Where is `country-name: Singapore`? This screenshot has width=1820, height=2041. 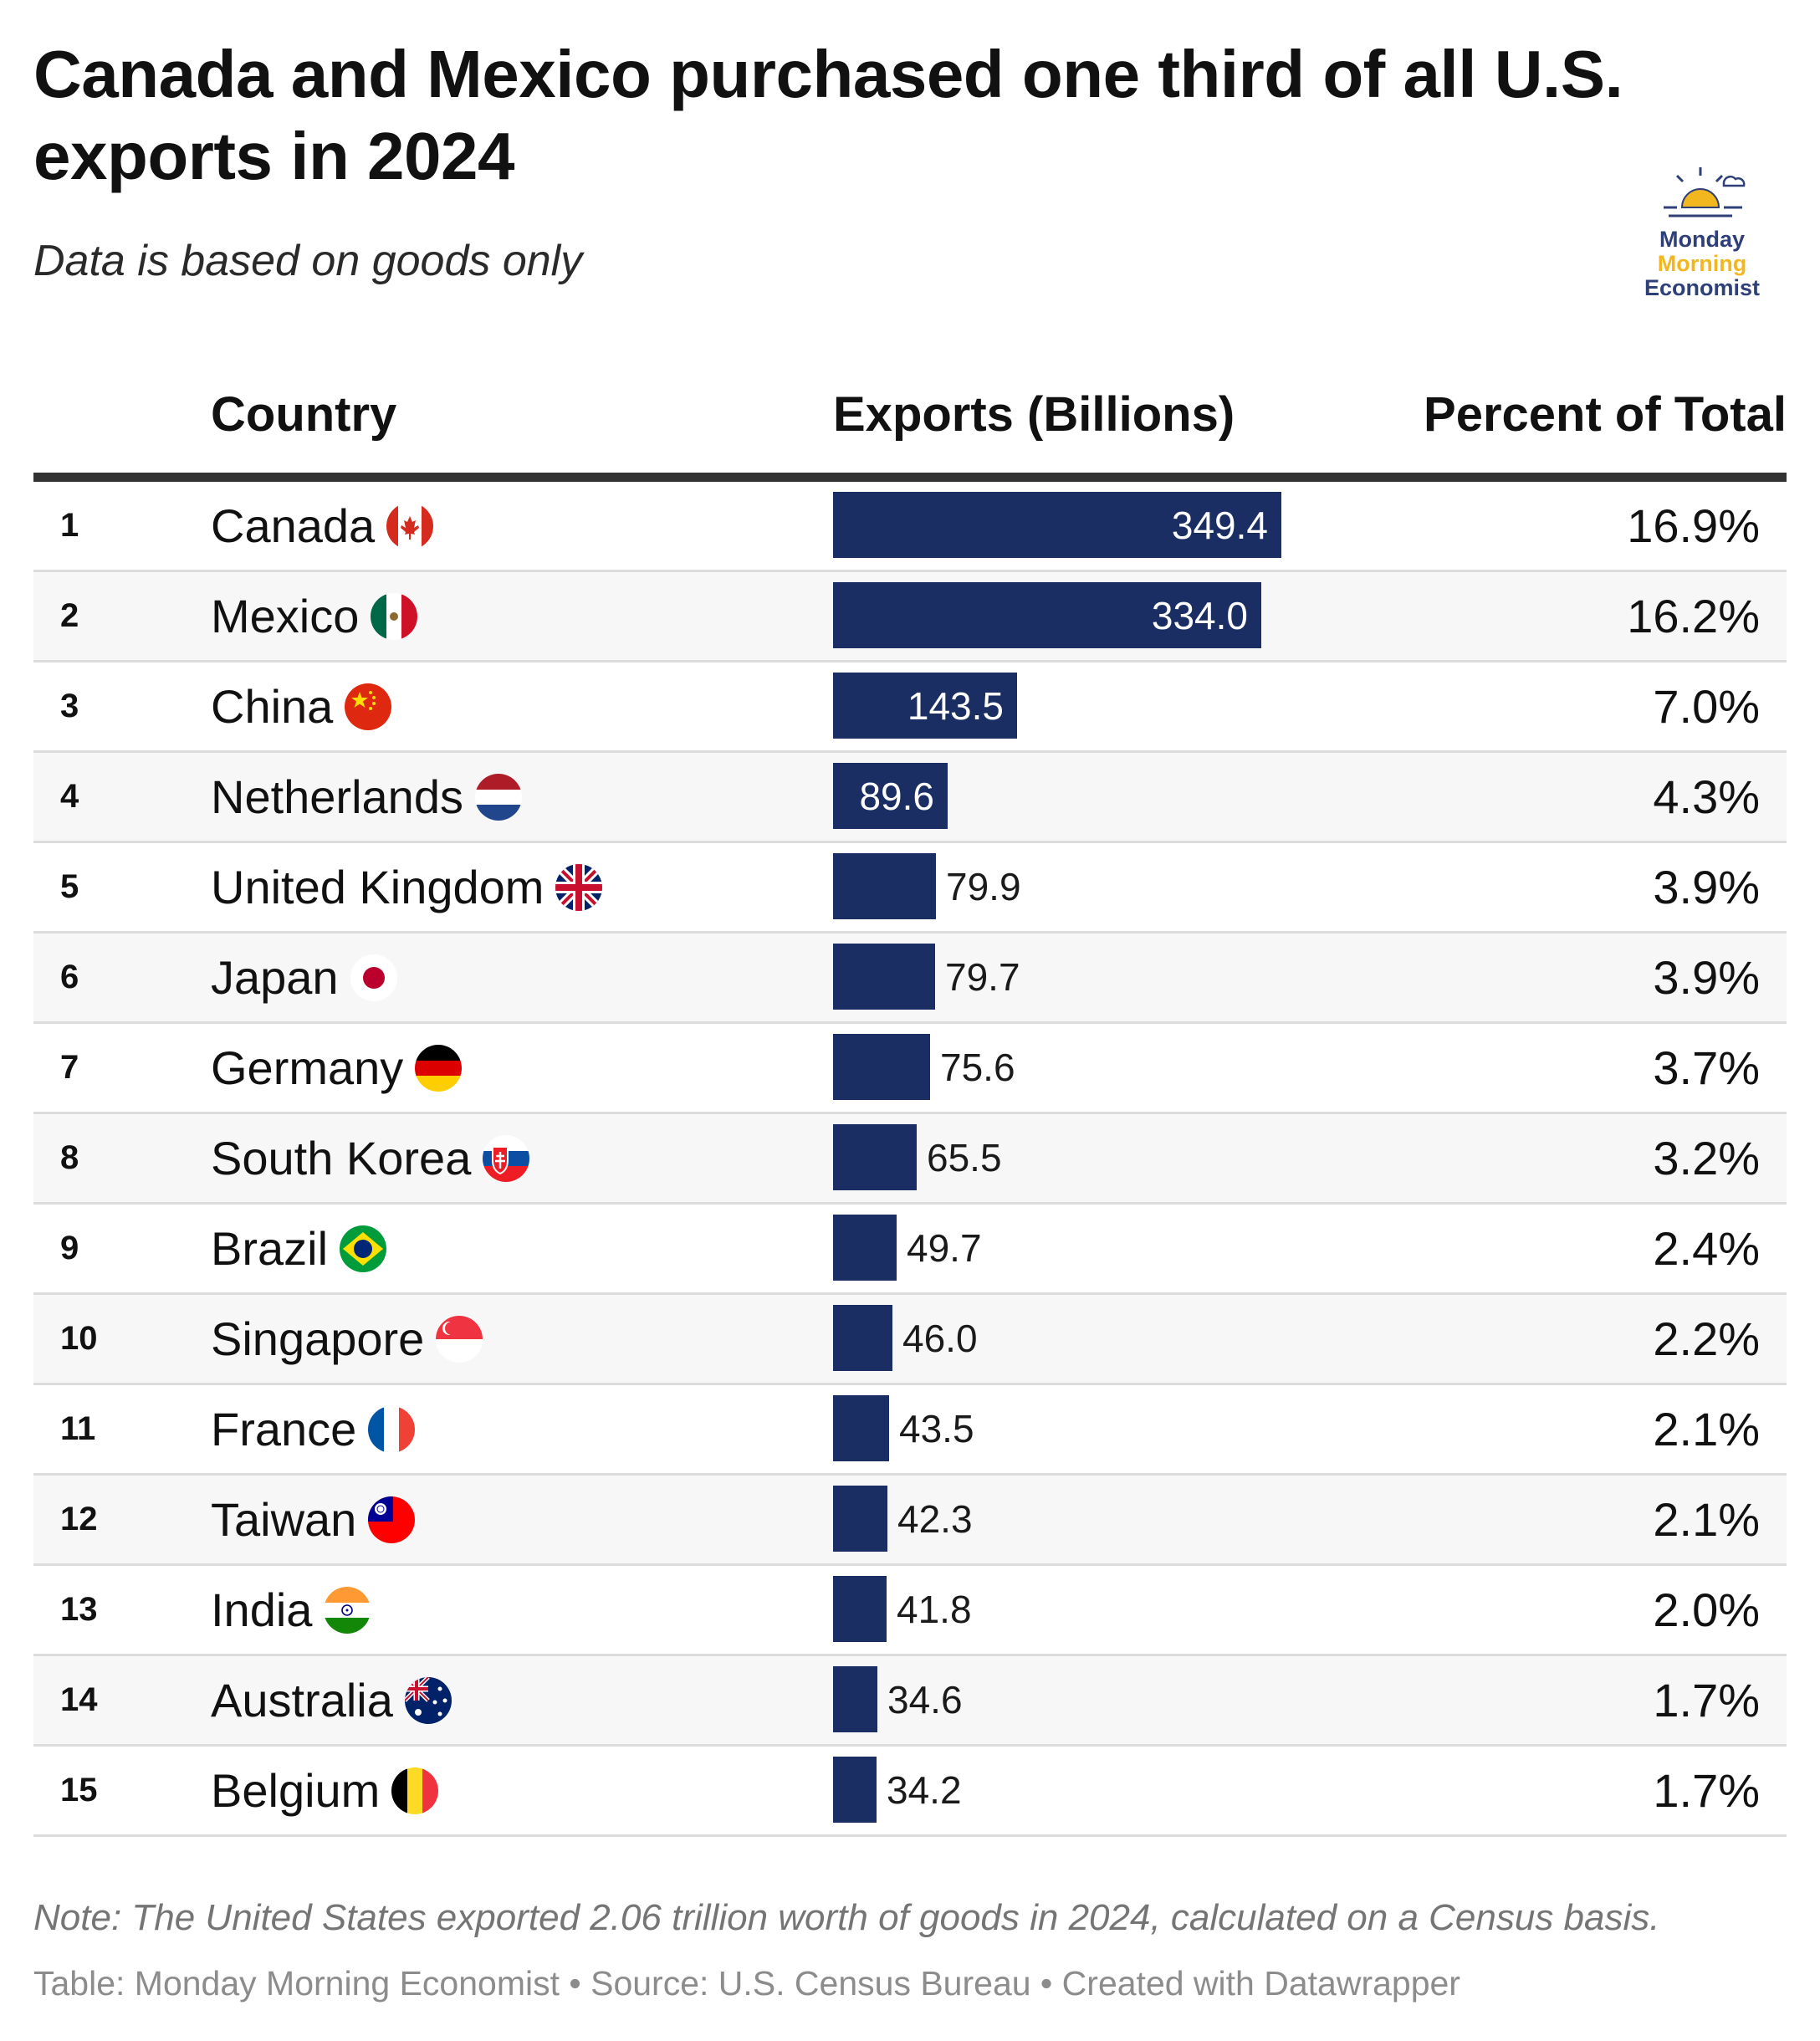 country-name: Singapore is located at coordinates (318, 1339).